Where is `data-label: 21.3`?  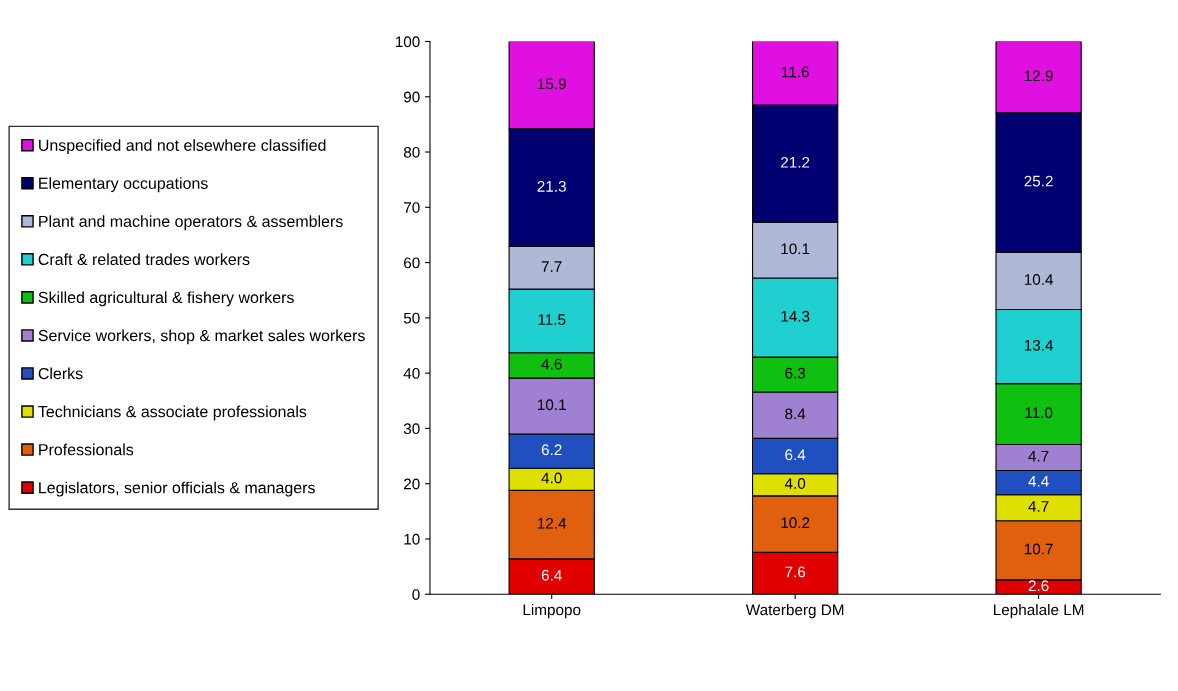
data-label: 21.3 is located at coordinates (551, 186).